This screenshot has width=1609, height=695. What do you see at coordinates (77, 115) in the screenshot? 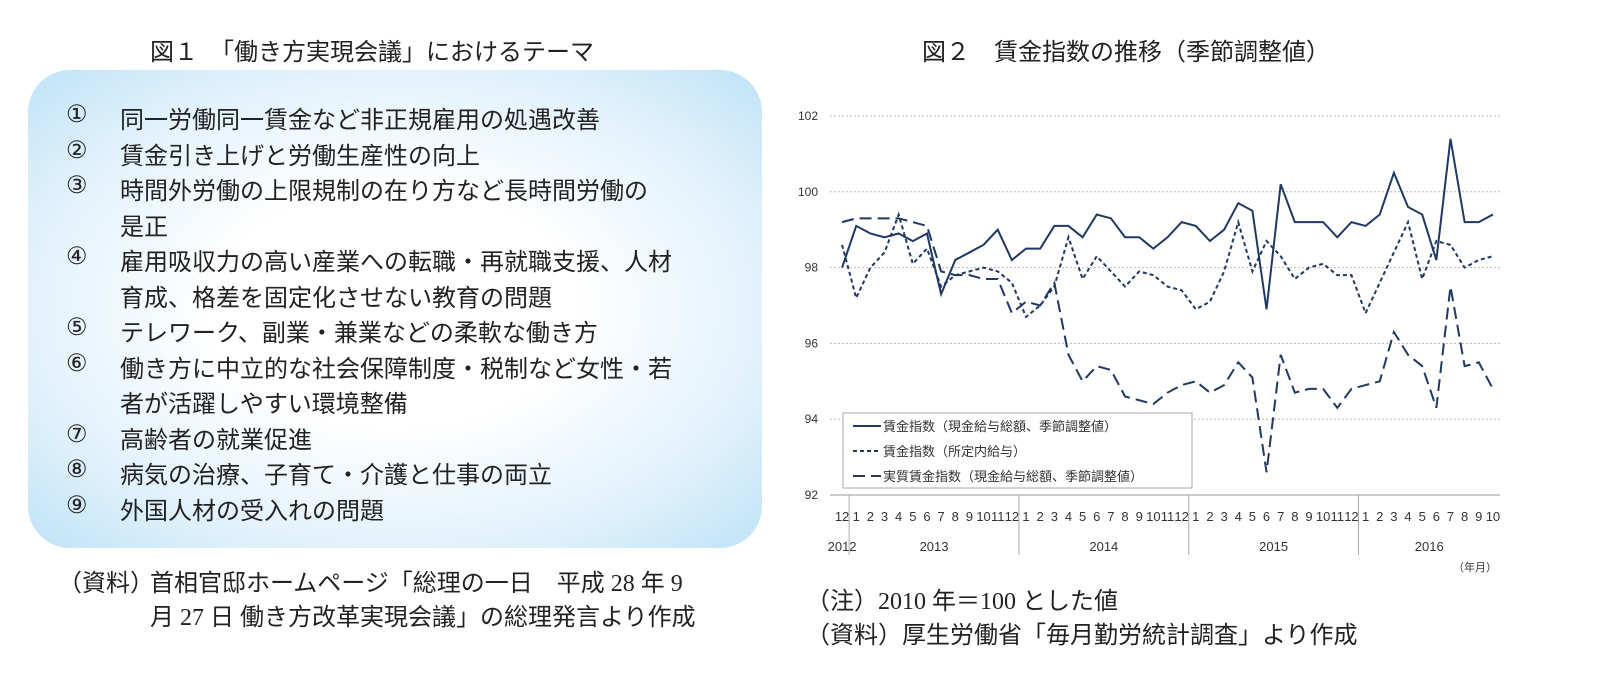
I see `item-number: ①` at bounding box center [77, 115].